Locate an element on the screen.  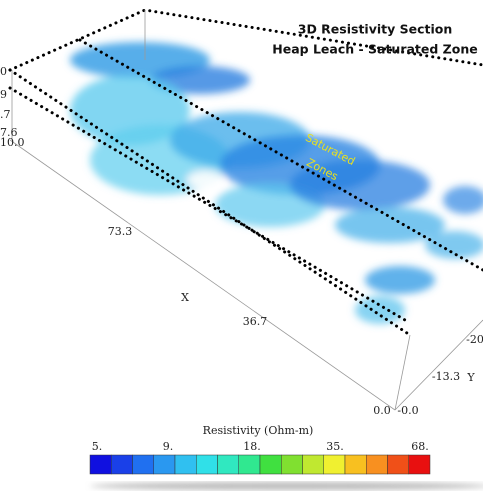
z-tick-label: 7.6 is located at coordinates (9, 132).